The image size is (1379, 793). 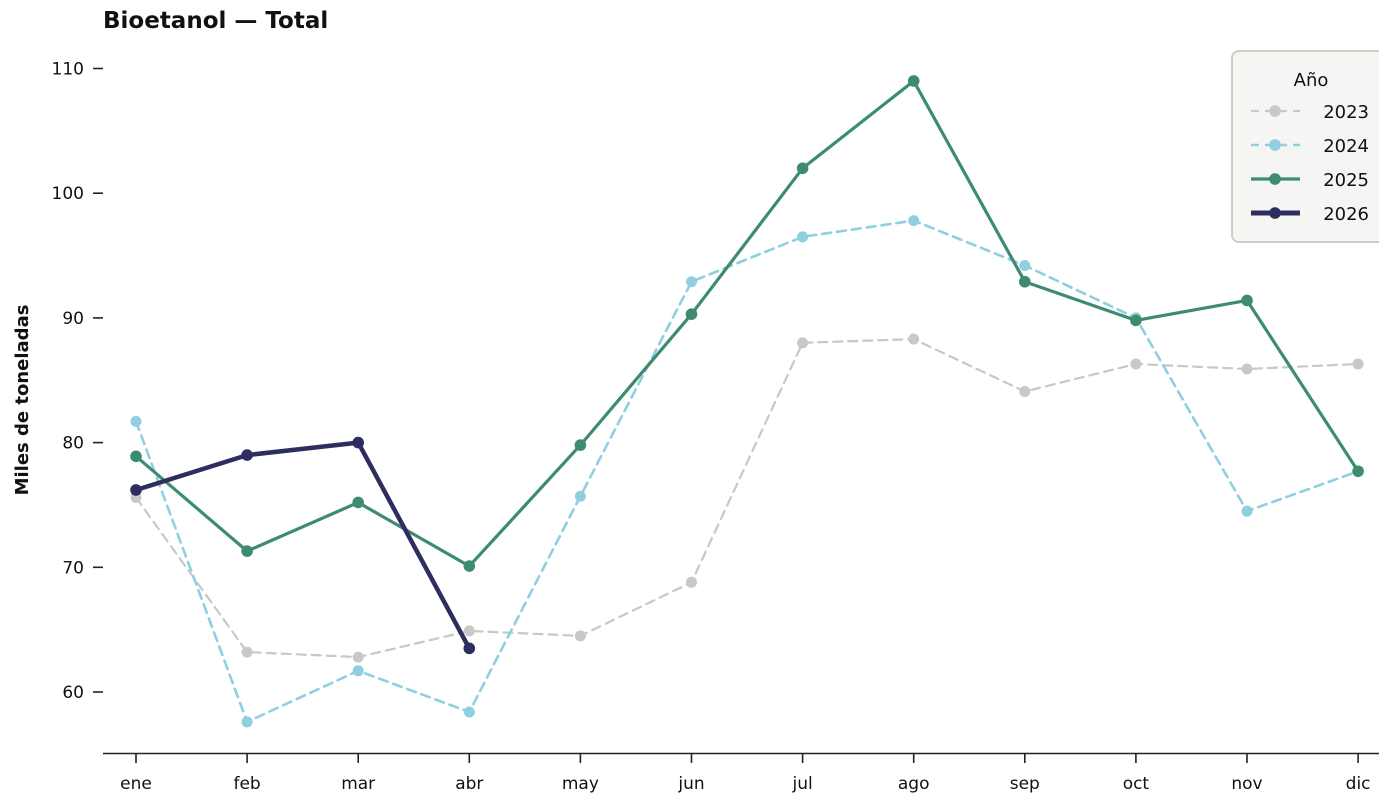 I want to click on x-ticks: ene feb mar abr may jun jul ago sep oct nov dic, so click(x=745, y=773).